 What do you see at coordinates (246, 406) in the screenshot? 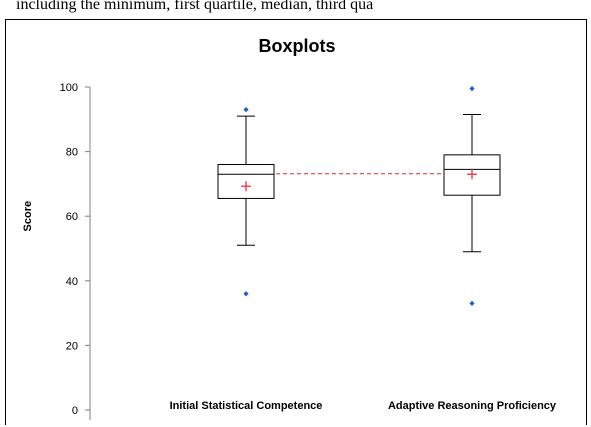
I see `category-label: Initial Statistical Competence` at bounding box center [246, 406].